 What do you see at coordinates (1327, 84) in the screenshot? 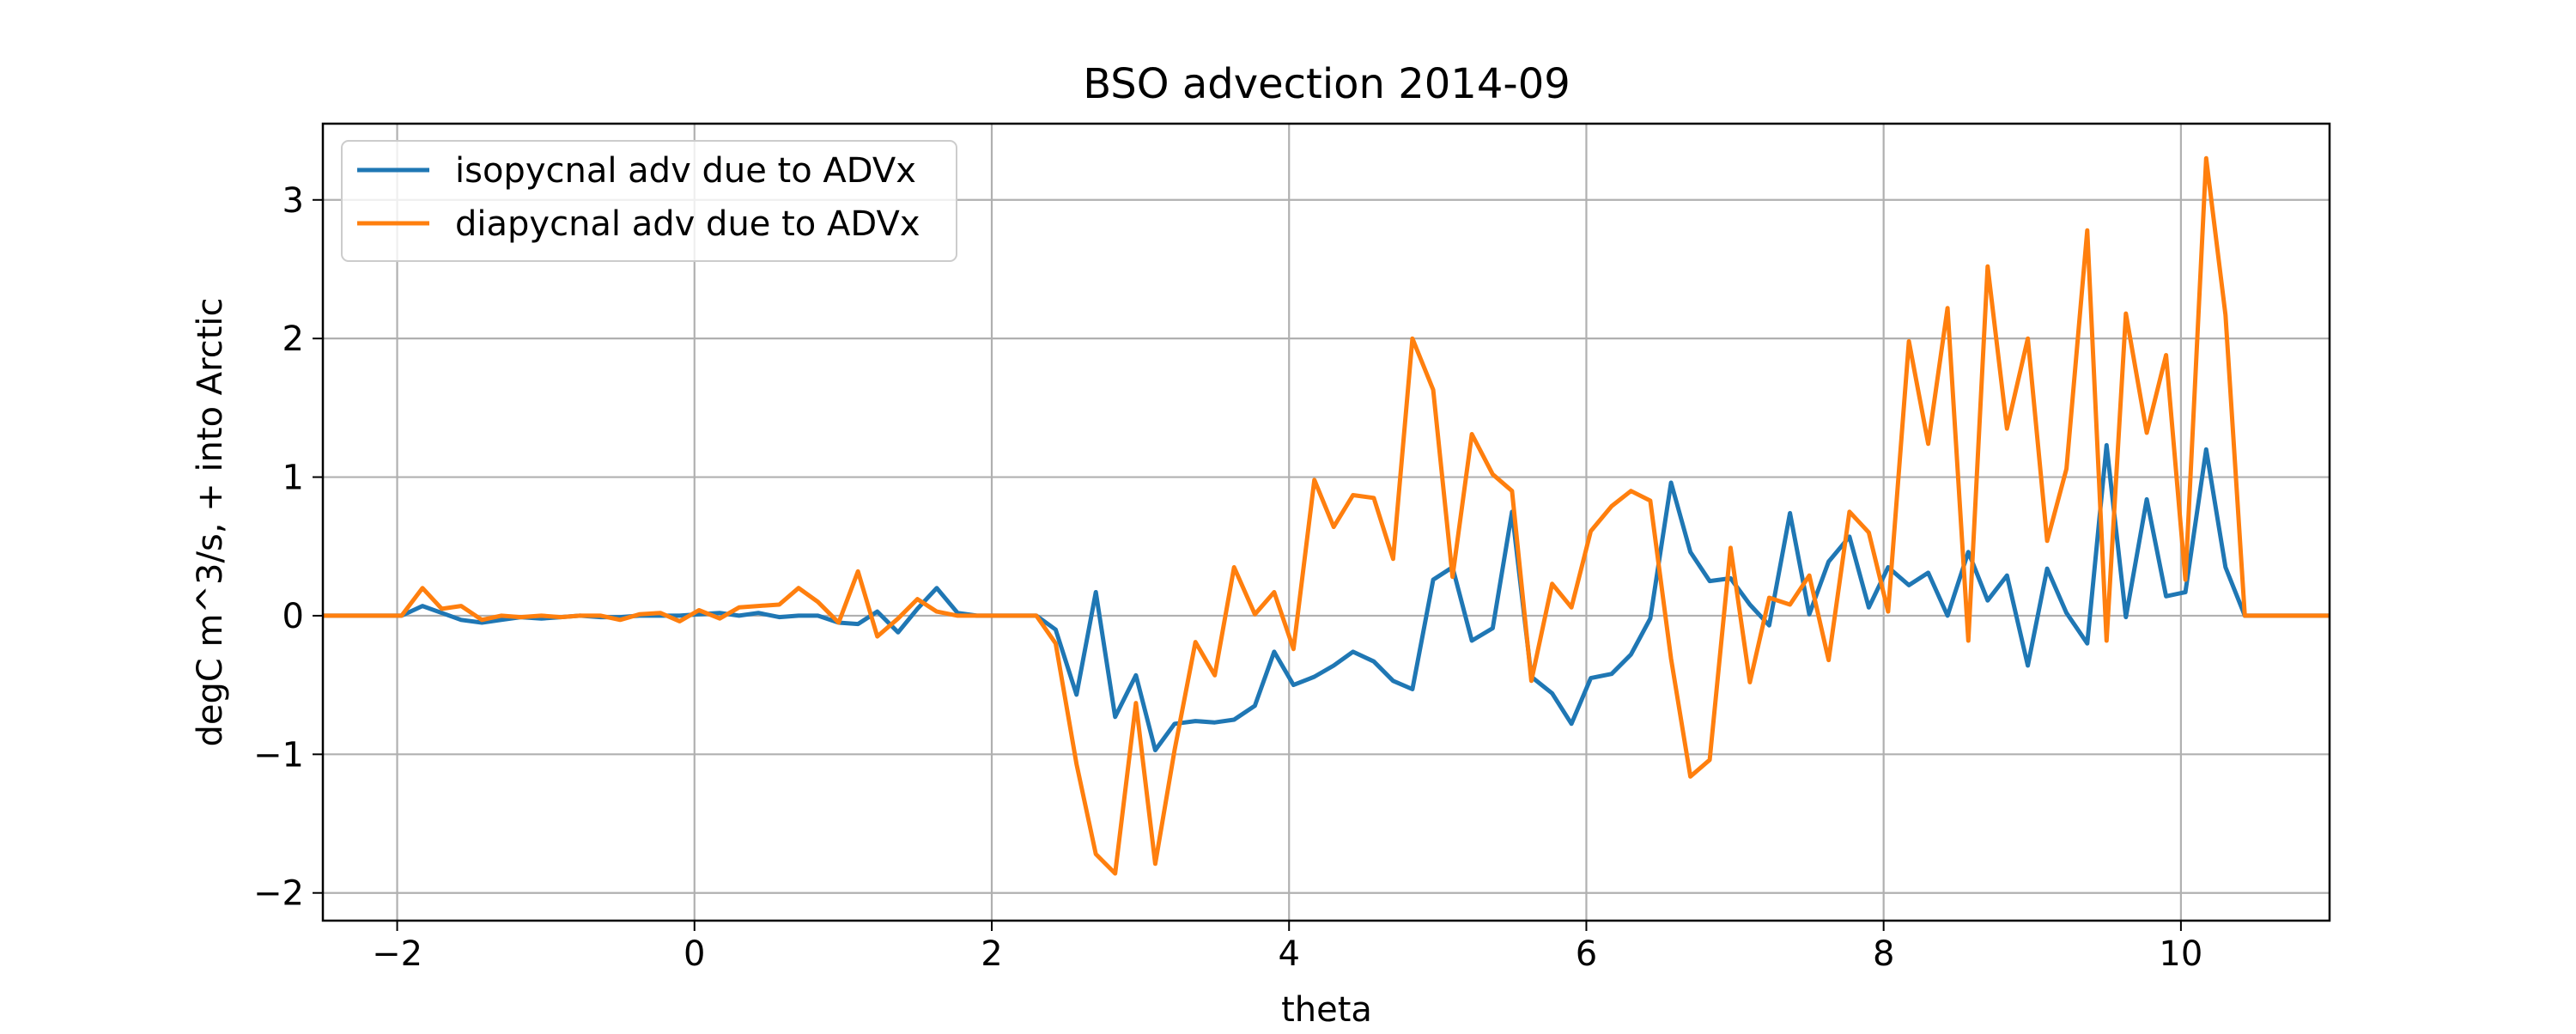
I see `chart-title: BSO advection 2014-09` at bounding box center [1327, 84].